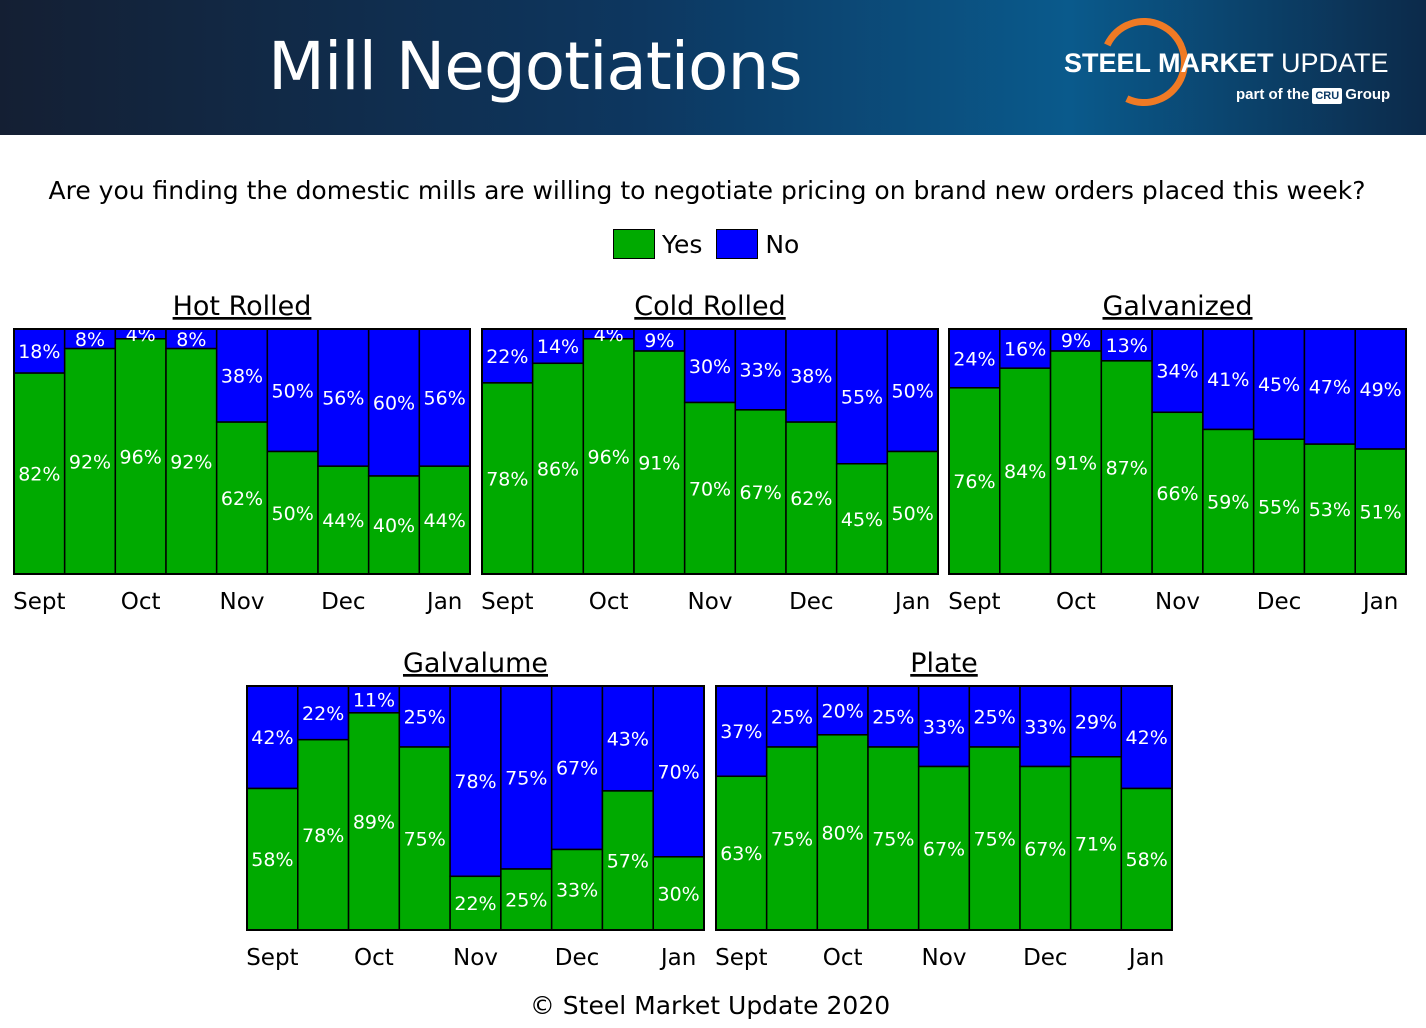 This screenshot has width=1426, height=1028. Describe the element at coordinates (1177, 602) in the screenshot. I see `x-tick-label: Nov` at that location.